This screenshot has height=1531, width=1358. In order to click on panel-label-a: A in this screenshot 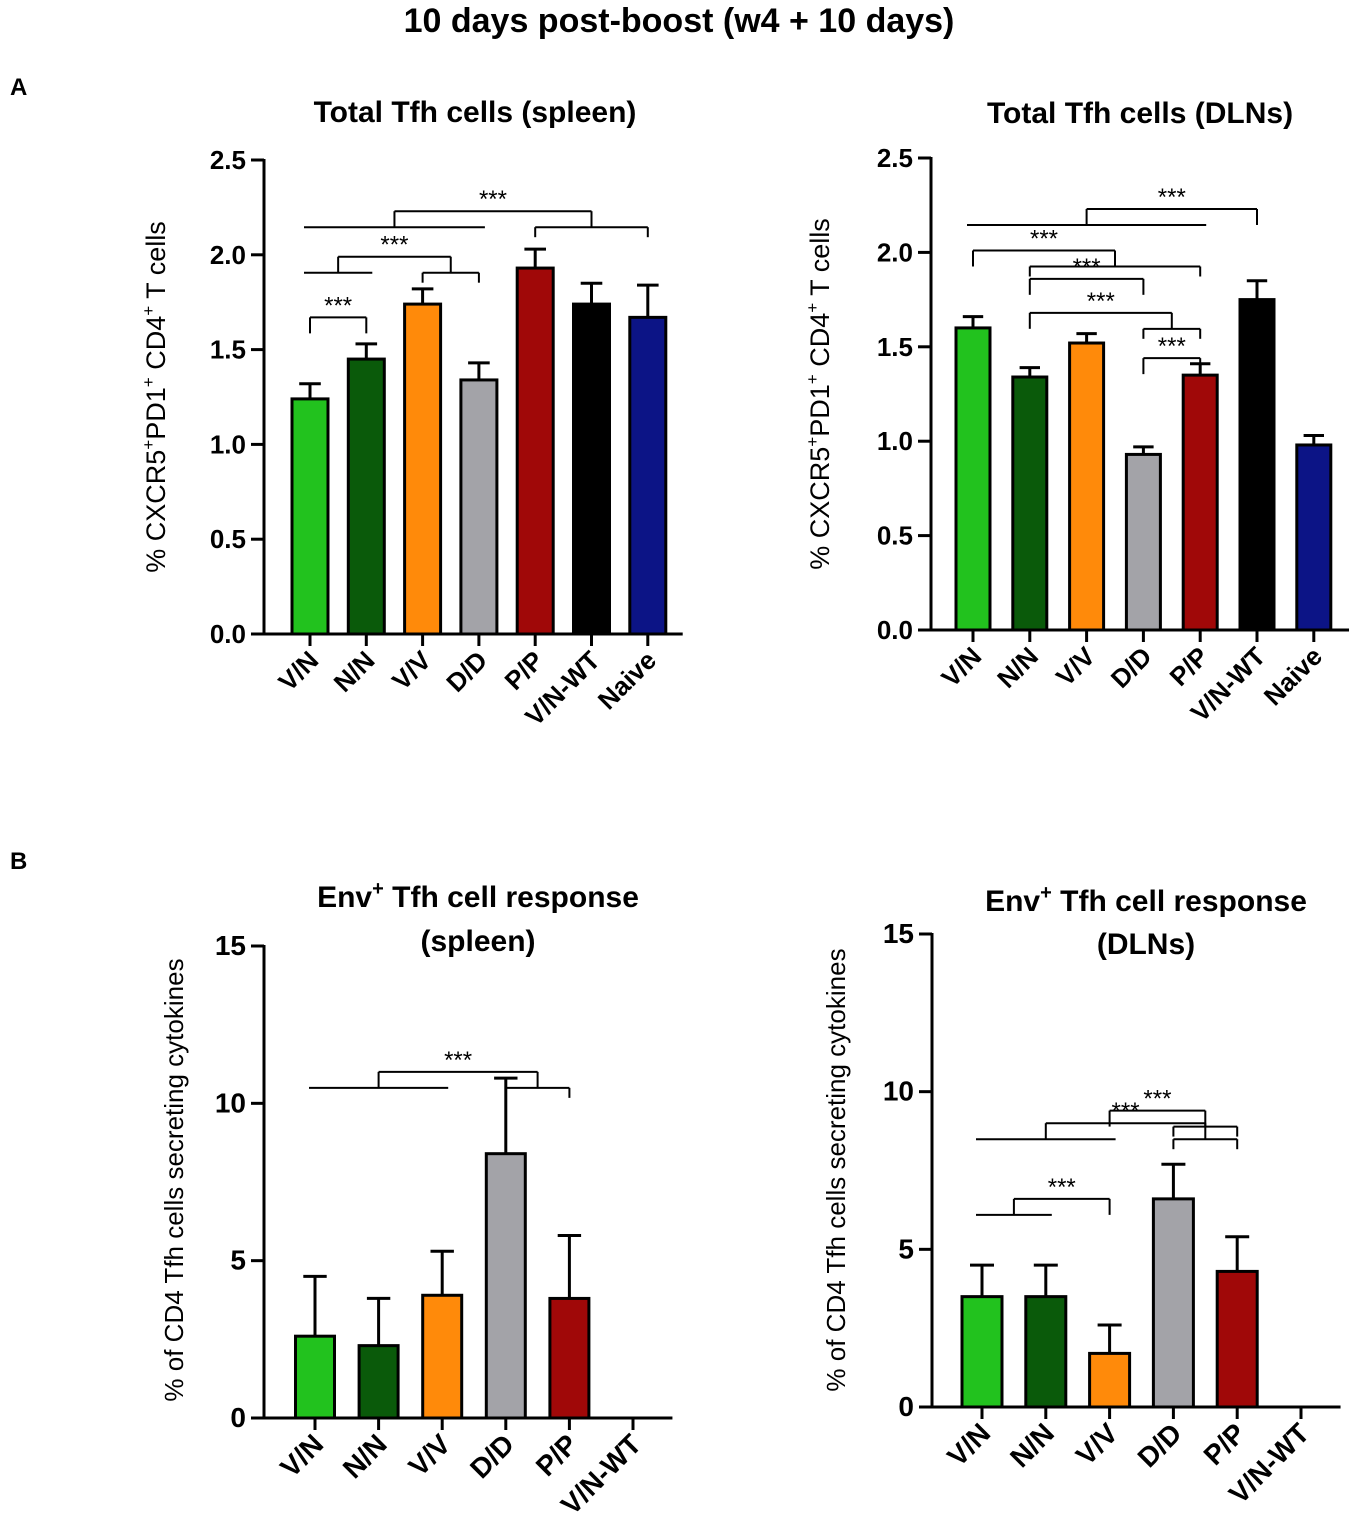, I will do `click(19, 87)`.